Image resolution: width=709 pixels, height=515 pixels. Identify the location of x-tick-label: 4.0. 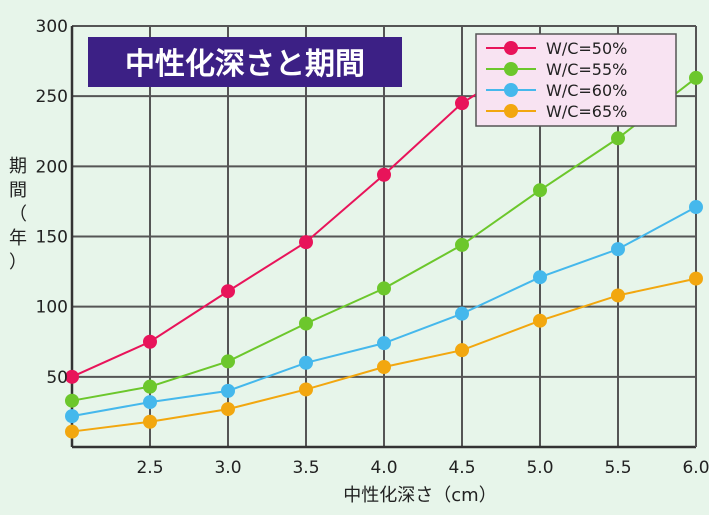
(383, 468).